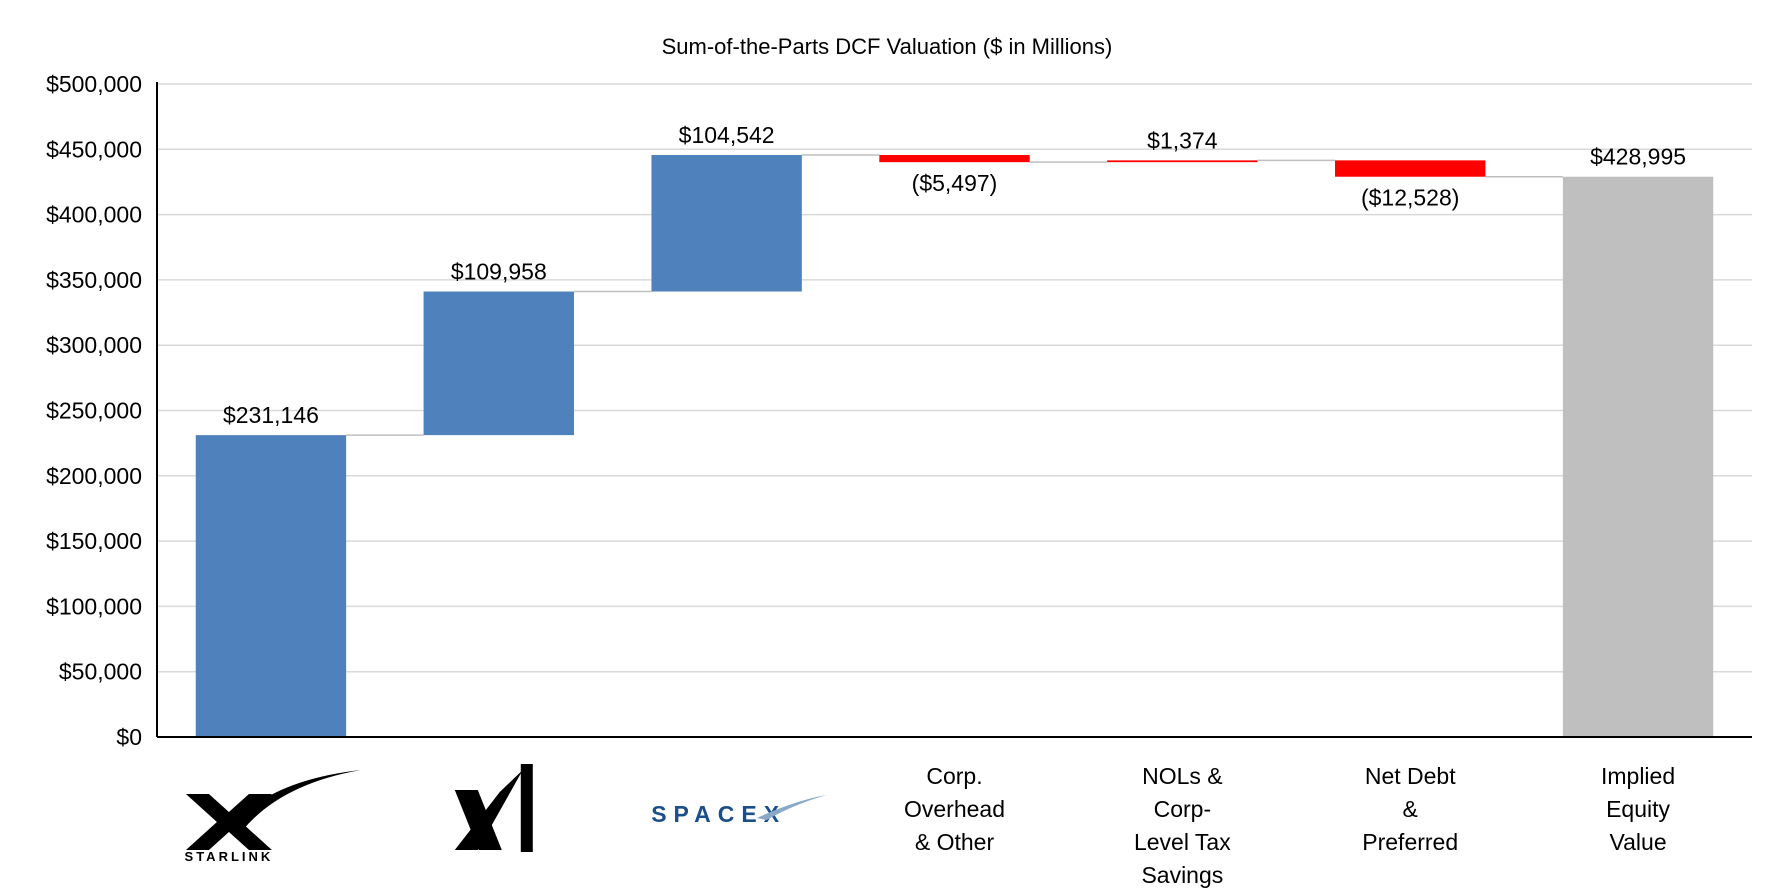  What do you see at coordinates (1638, 809) in the screenshot?
I see `category-label: Implied Equity Value` at bounding box center [1638, 809].